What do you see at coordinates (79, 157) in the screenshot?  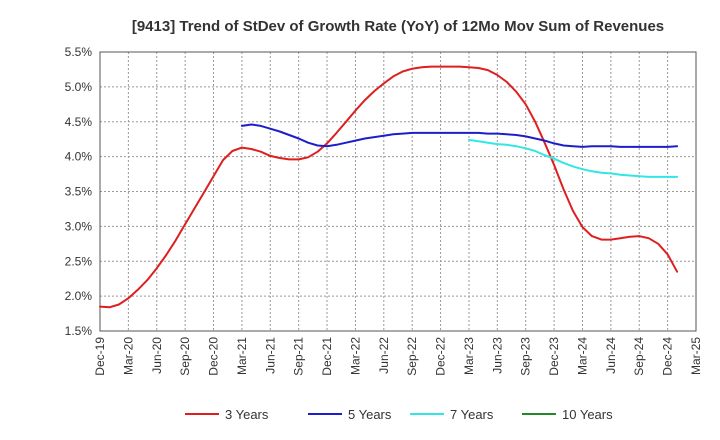 I see `y-tick-label: 4.0%` at bounding box center [79, 157].